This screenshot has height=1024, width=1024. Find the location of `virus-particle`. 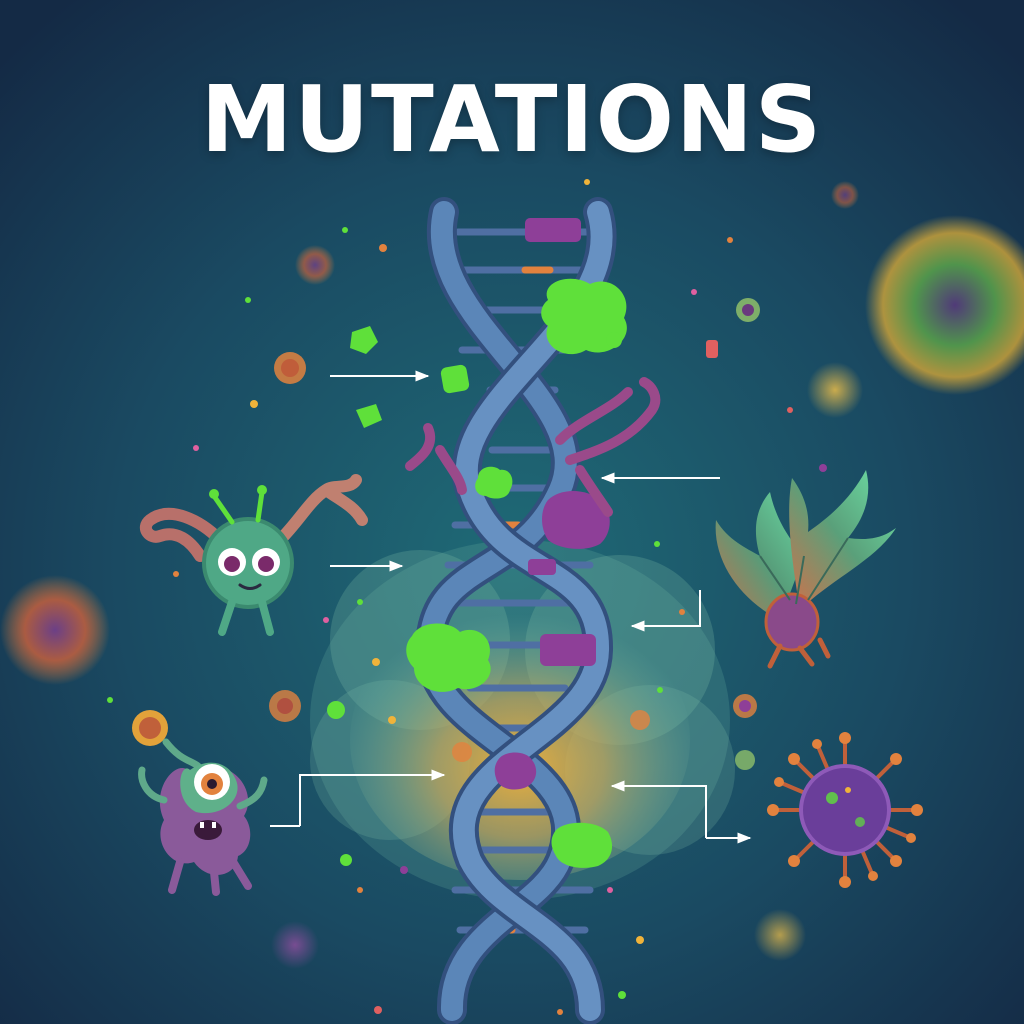

virus-particle is located at coordinates (845, 810).